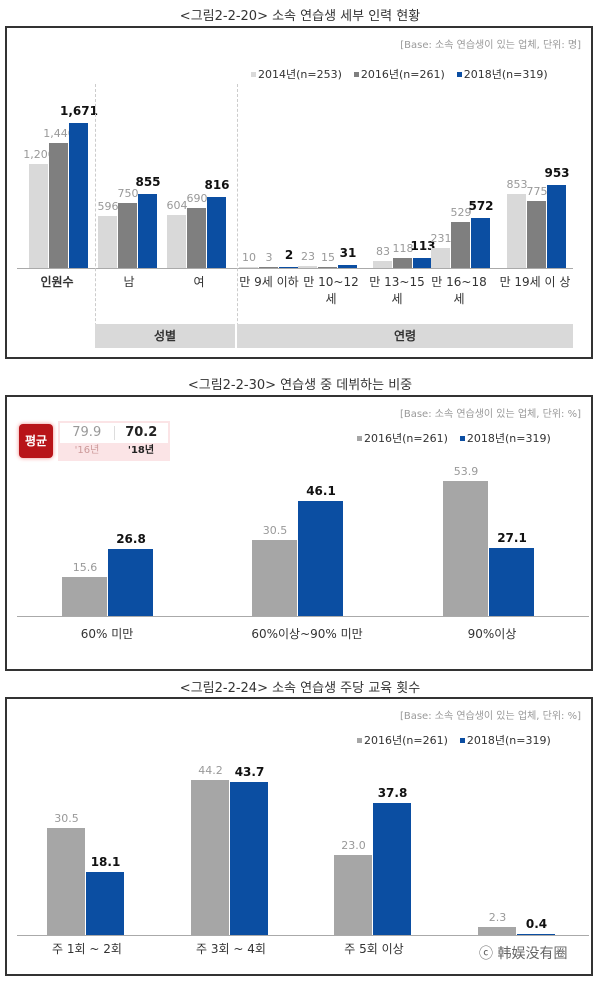 This screenshot has height=982, width=600. What do you see at coordinates (231, 949) in the screenshot?
I see `category-label: 주 3회 ~ 4회` at bounding box center [231, 949].